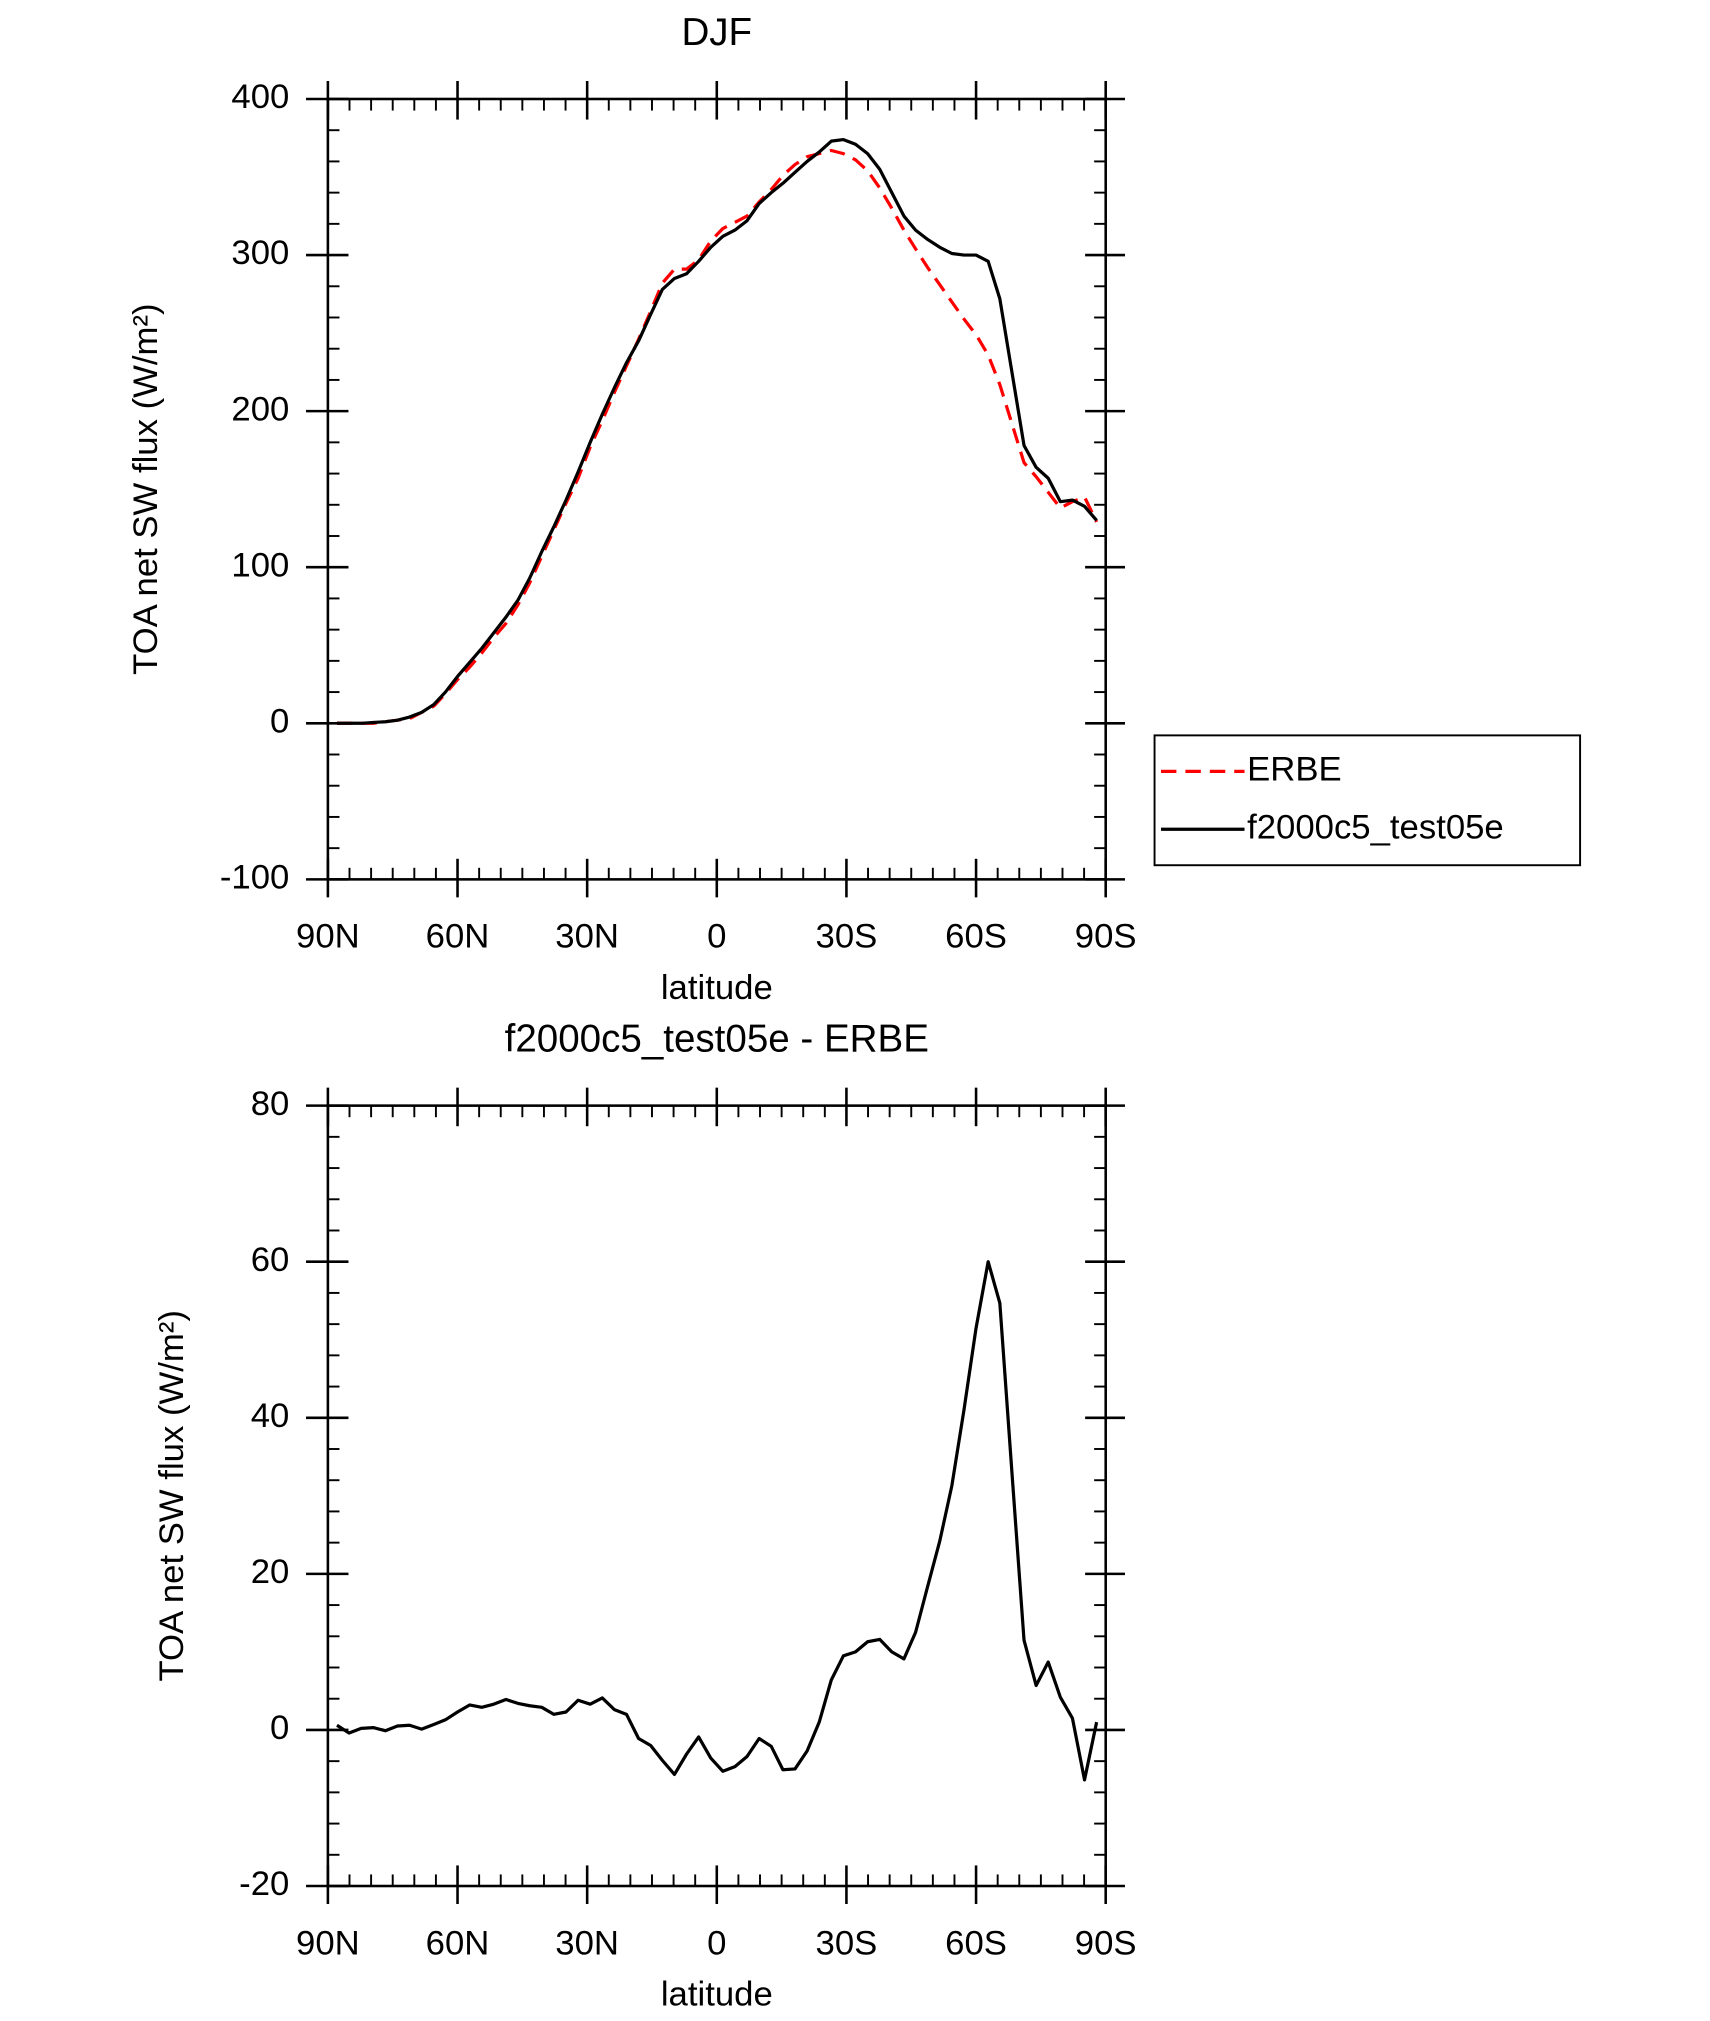 This screenshot has width=1710, height=2021. What do you see at coordinates (270, 1104) in the screenshot?
I see `y-tick-label: 80` at bounding box center [270, 1104].